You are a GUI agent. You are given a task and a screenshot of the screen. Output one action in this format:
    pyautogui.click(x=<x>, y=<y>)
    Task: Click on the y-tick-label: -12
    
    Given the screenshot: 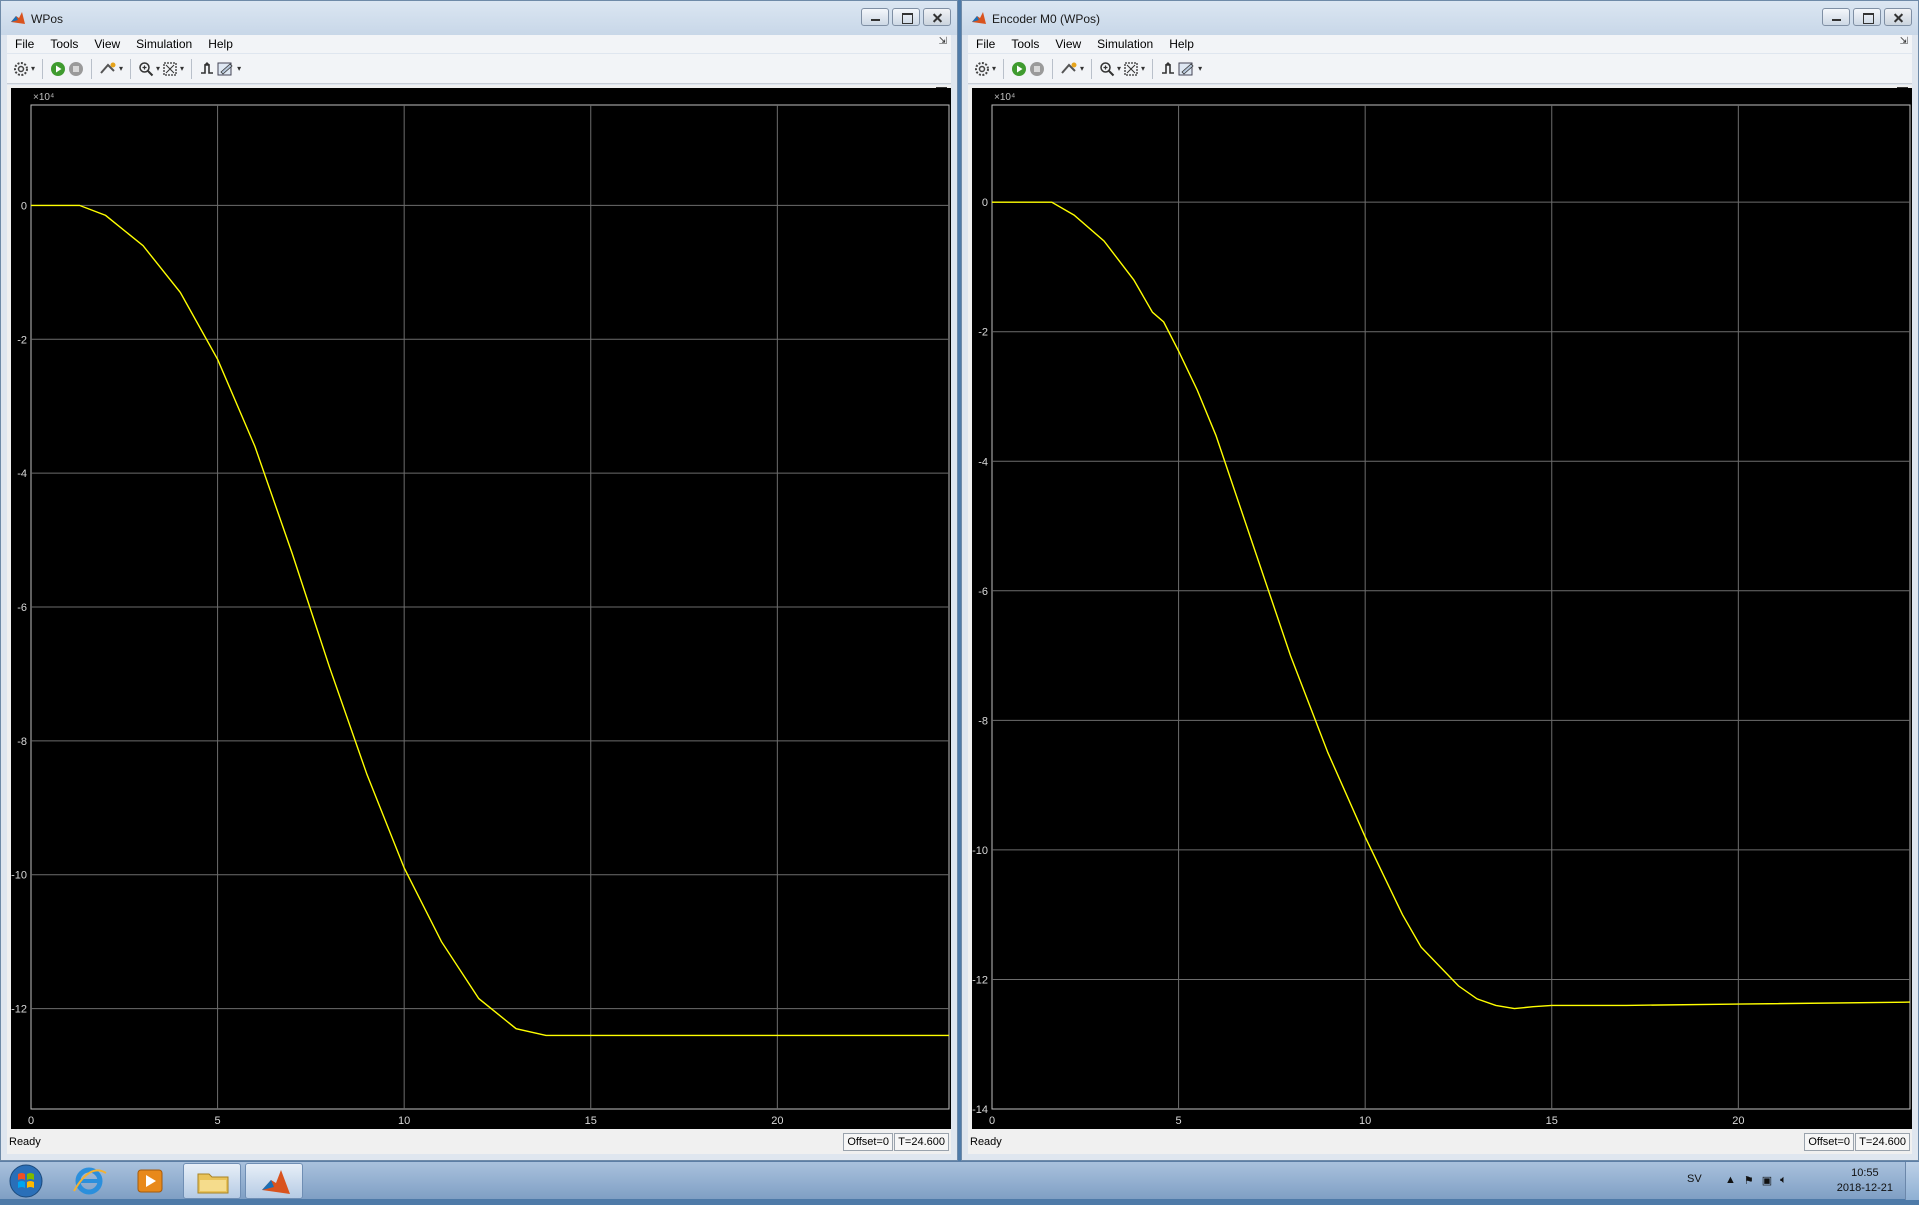 What is the action you would take?
    pyautogui.click(x=19, y=1010)
    